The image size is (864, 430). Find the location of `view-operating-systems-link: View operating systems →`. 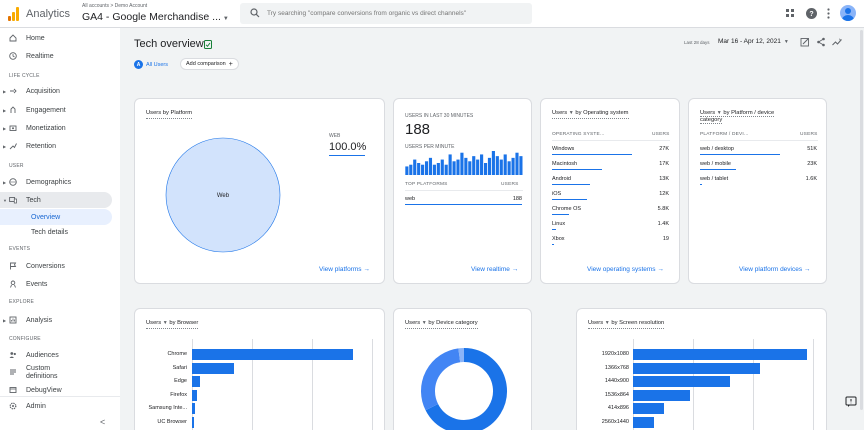

view-operating-systems-link: View operating systems → is located at coordinates (625, 269).